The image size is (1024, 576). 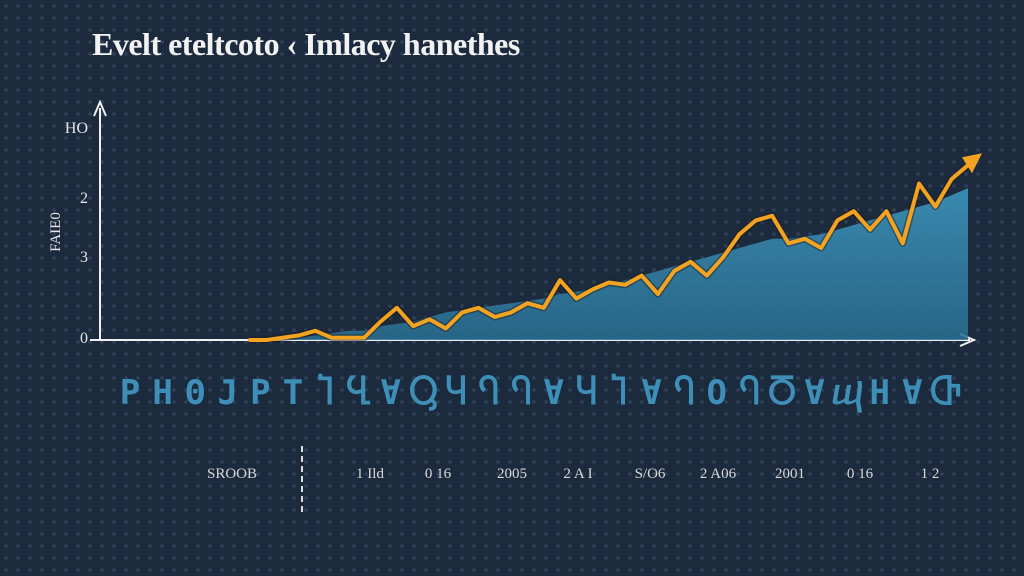 What do you see at coordinates (717, 393) in the screenshot?
I see `x-symbol-label: O` at bounding box center [717, 393].